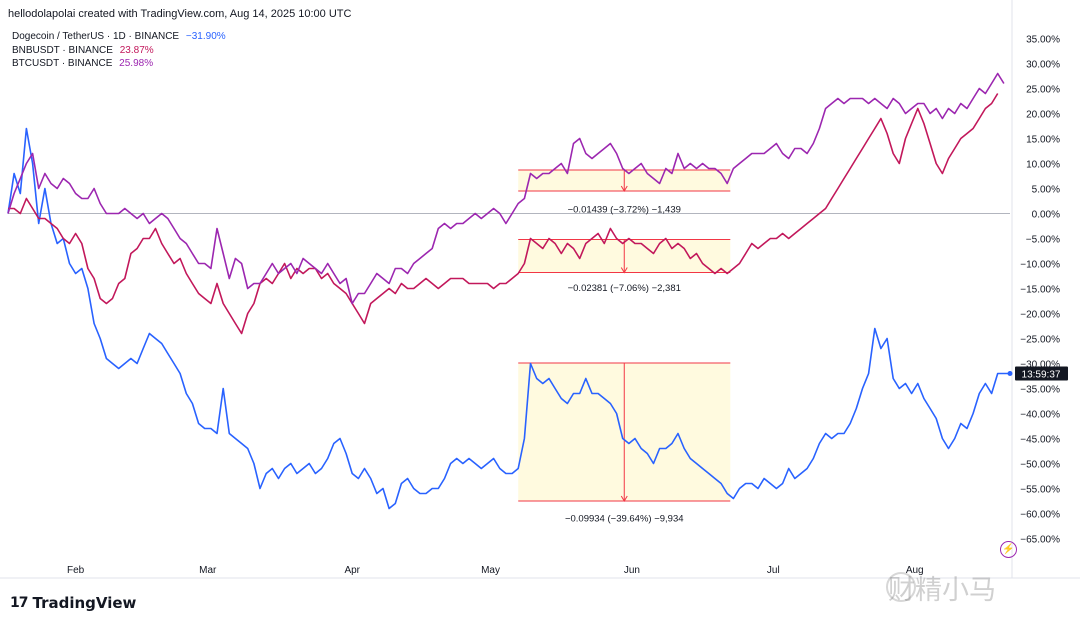 The height and width of the screenshot is (627, 1080). I want to click on legend-item-btc: BTCUSDT · BINANCE 25.98%, so click(119, 64).